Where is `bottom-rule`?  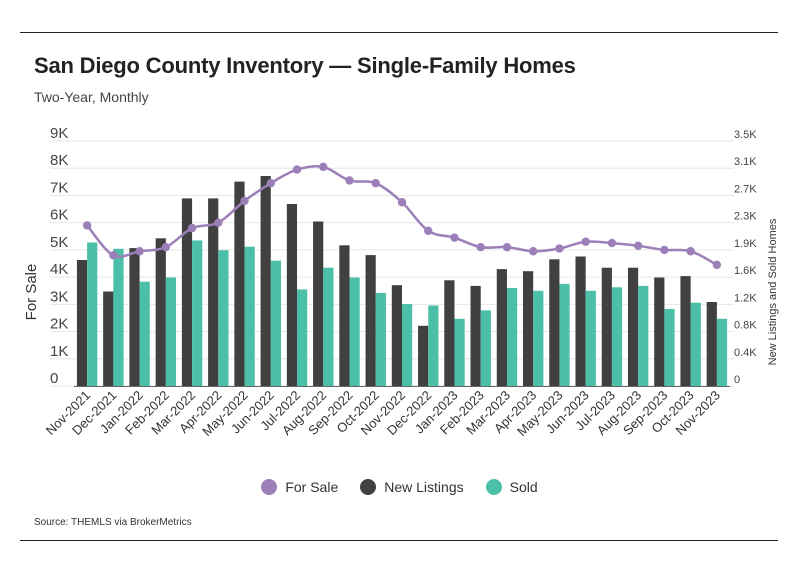 bottom-rule is located at coordinates (399, 540).